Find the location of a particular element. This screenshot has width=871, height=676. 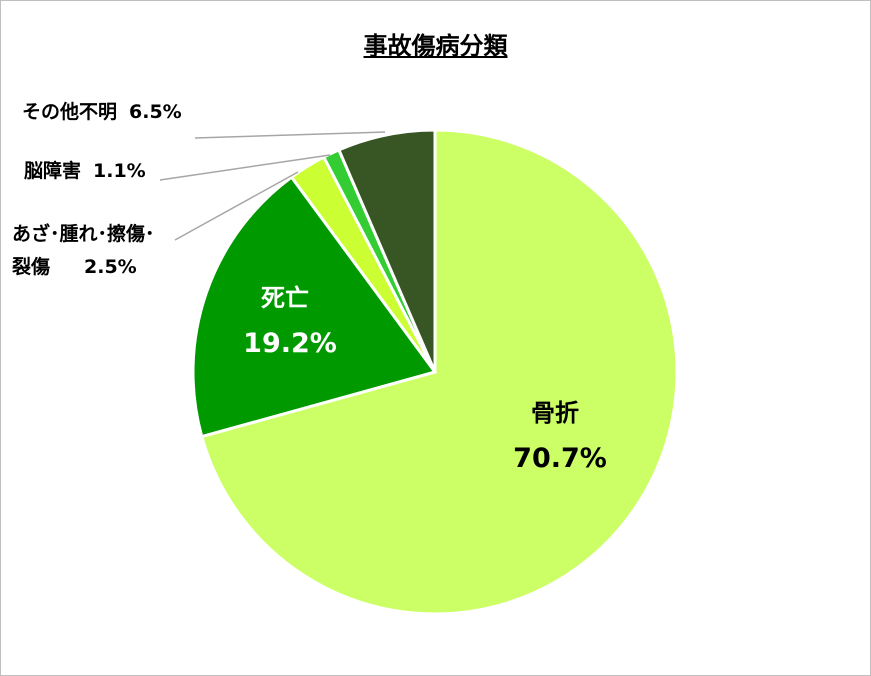

chart-title: 事故傷病分類 is located at coordinates (435, 46).